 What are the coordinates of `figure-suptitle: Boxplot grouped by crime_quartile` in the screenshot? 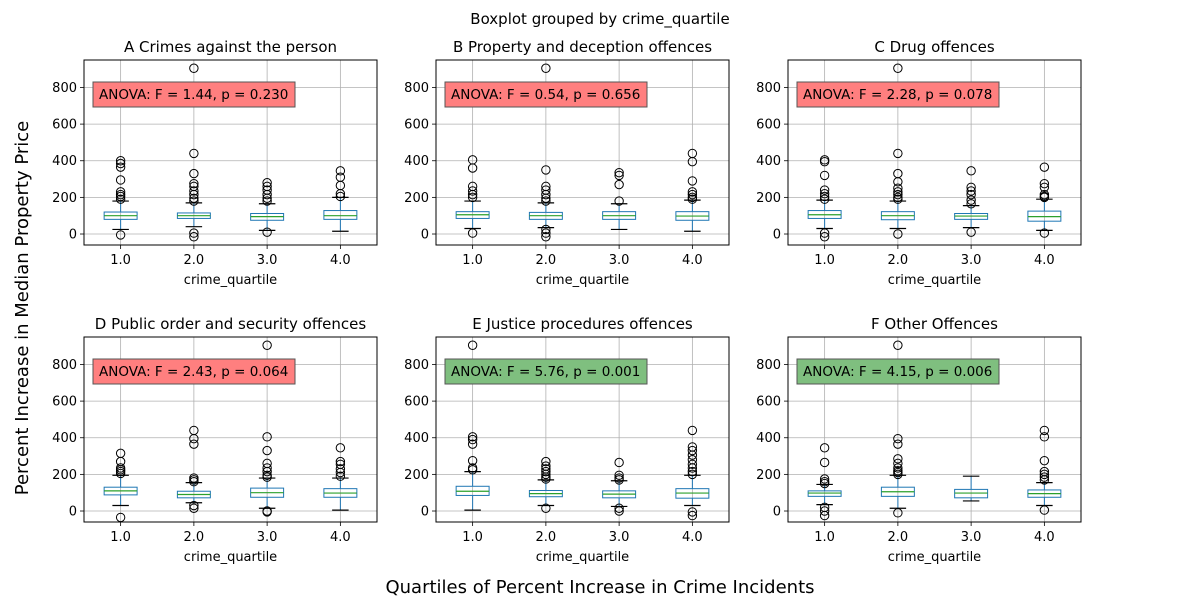 It's located at (599, 19).